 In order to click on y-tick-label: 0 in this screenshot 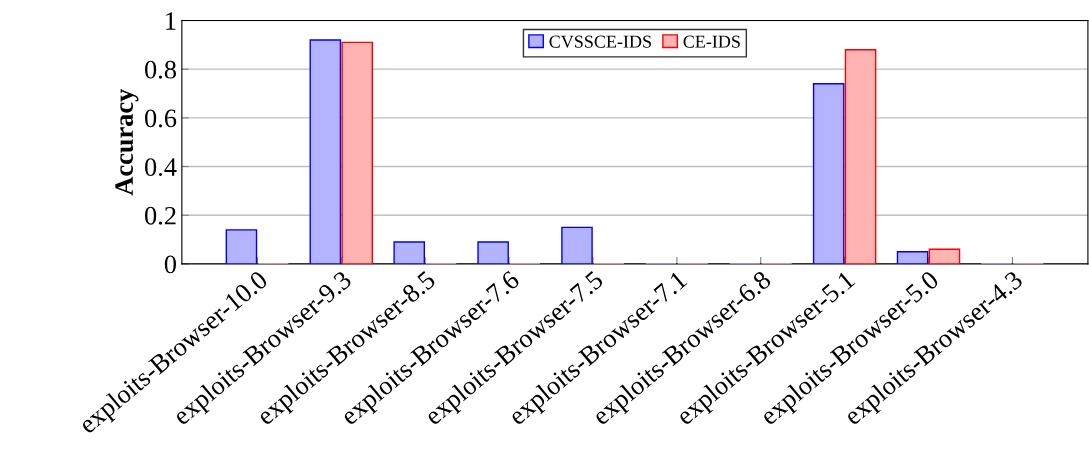, I will do `click(170, 264)`.